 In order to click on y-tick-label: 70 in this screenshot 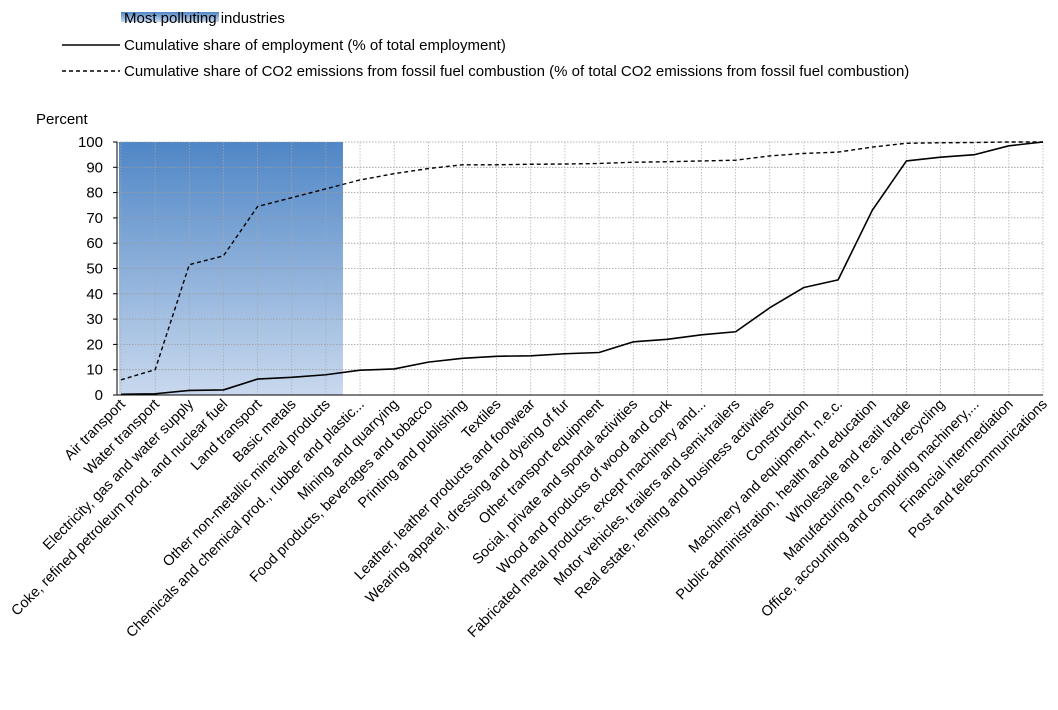, I will do `click(94, 218)`.